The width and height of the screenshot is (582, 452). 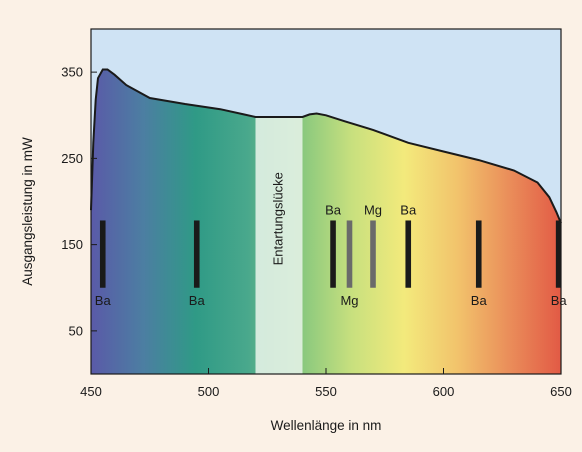 What do you see at coordinates (79, 201) in the screenshot?
I see `y-axis: 50 150 250 350` at bounding box center [79, 201].